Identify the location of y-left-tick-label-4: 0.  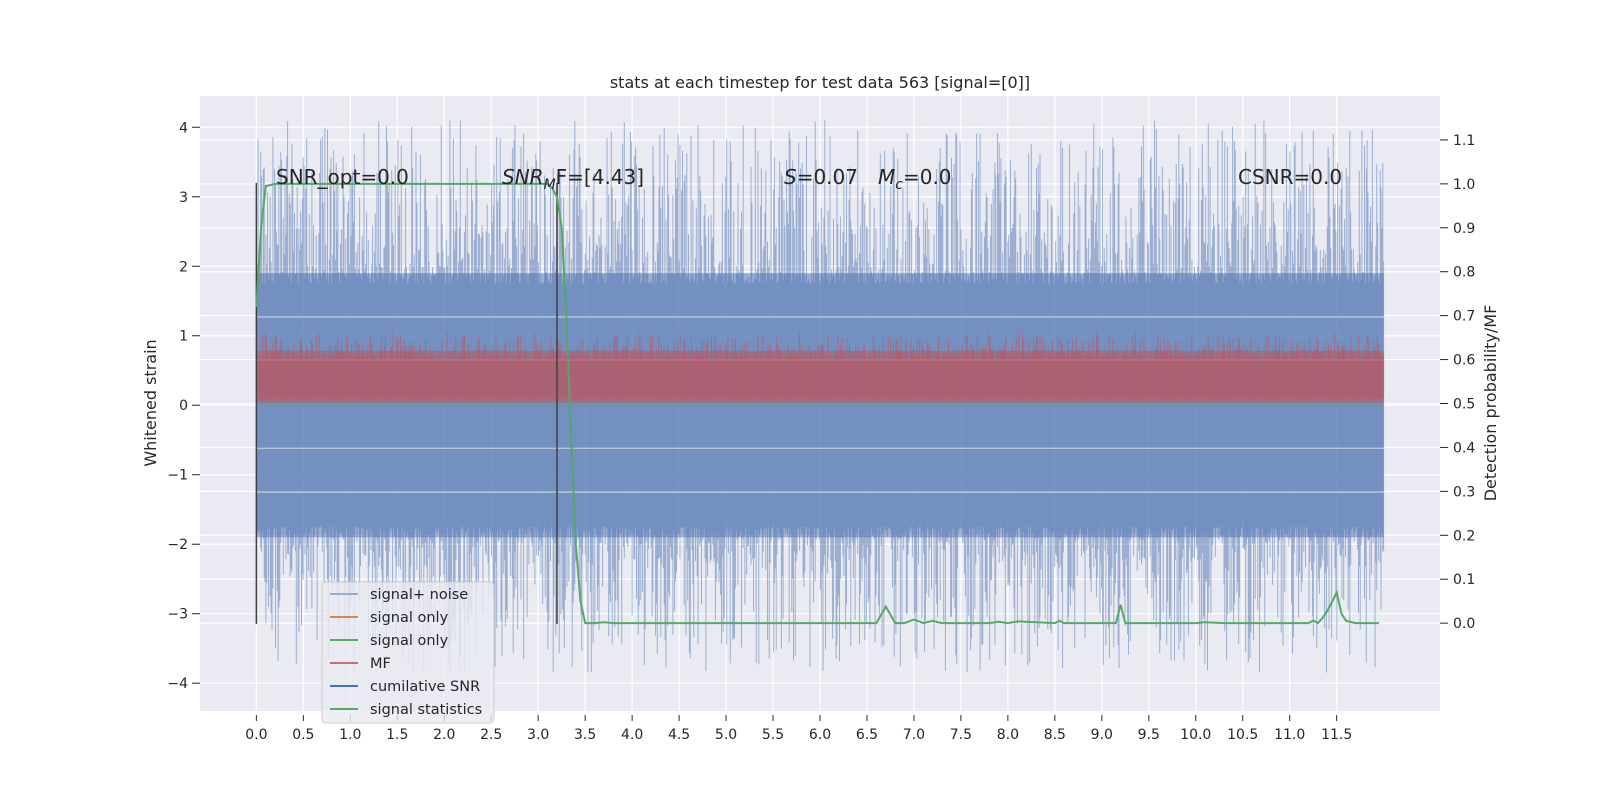
(183, 406).